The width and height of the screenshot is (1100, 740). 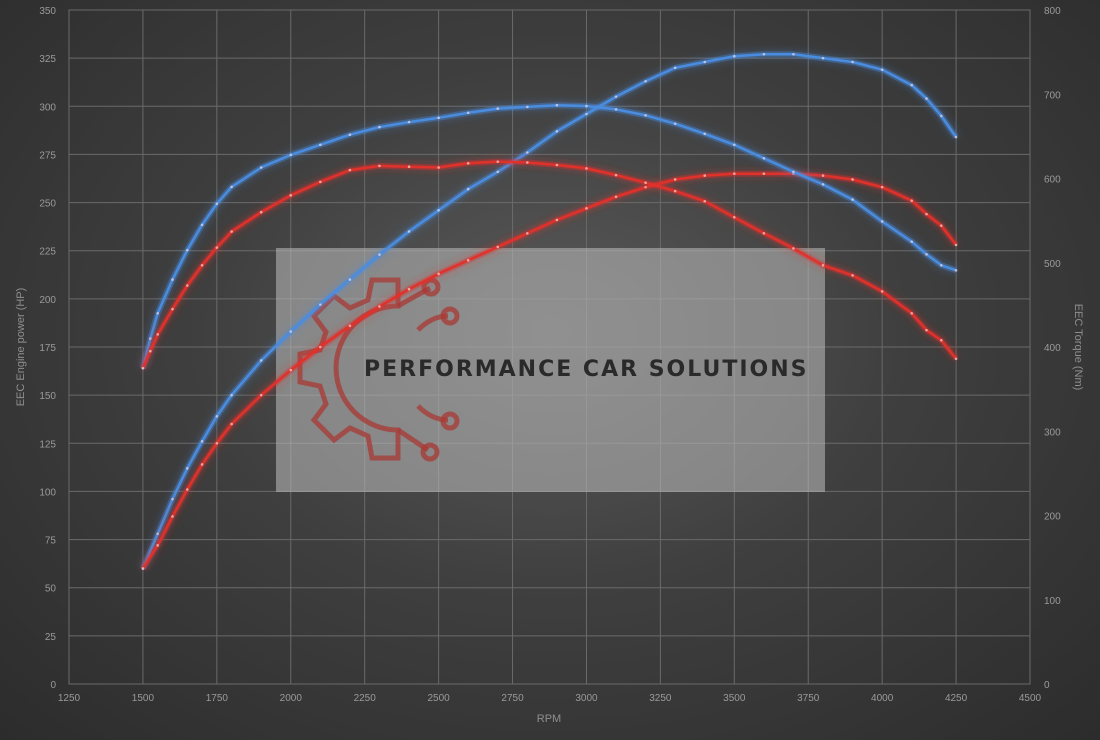 I want to click on y-left-tick-label: 325, so click(x=47, y=59).